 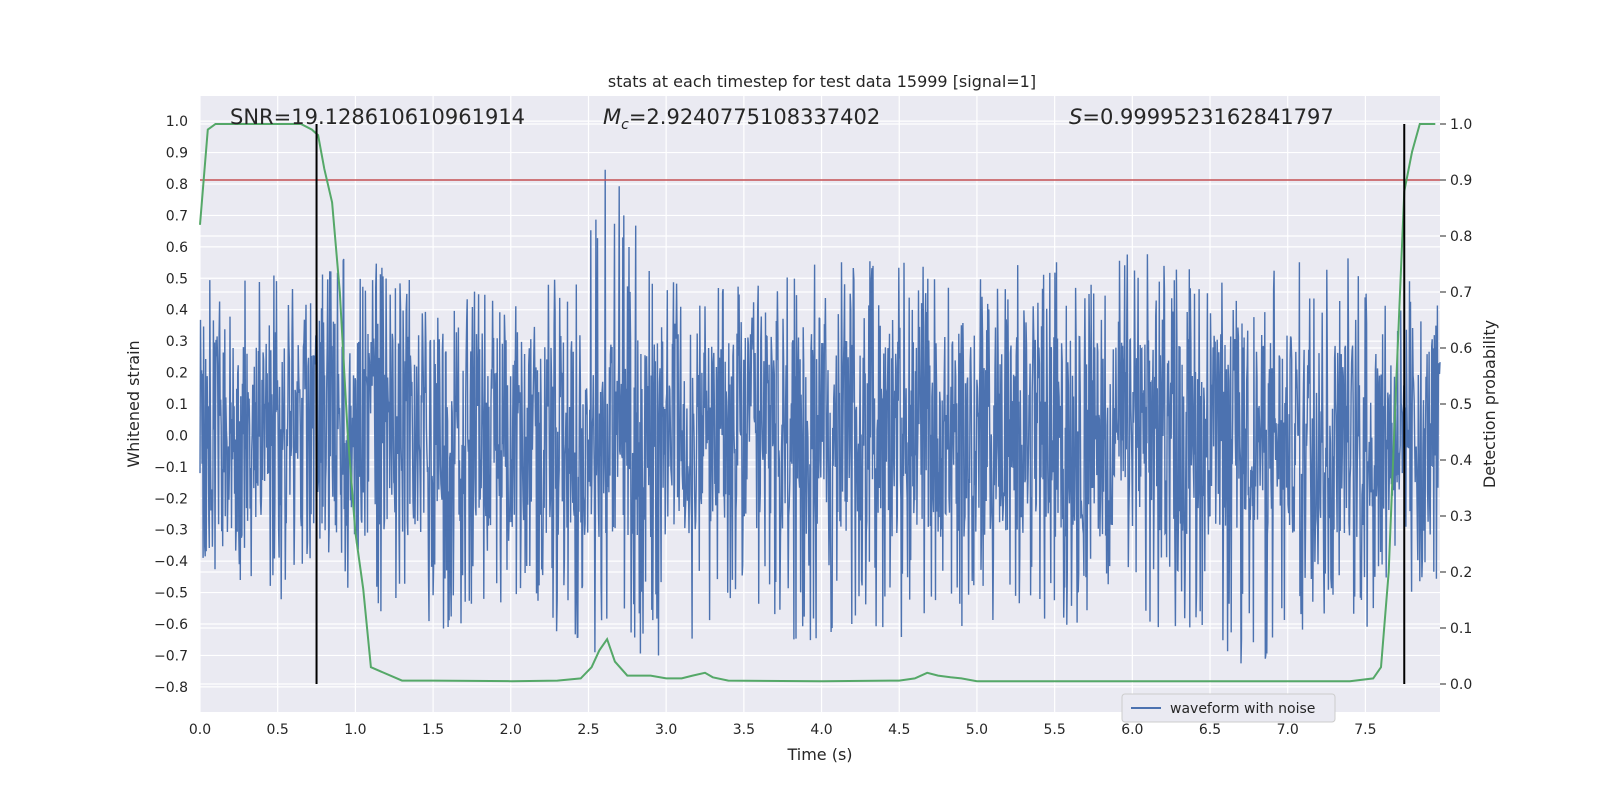 What do you see at coordinates (171, 688) in the screenshot?
I see `y-tick-label: −0.8` at bounding box center [171, 688].